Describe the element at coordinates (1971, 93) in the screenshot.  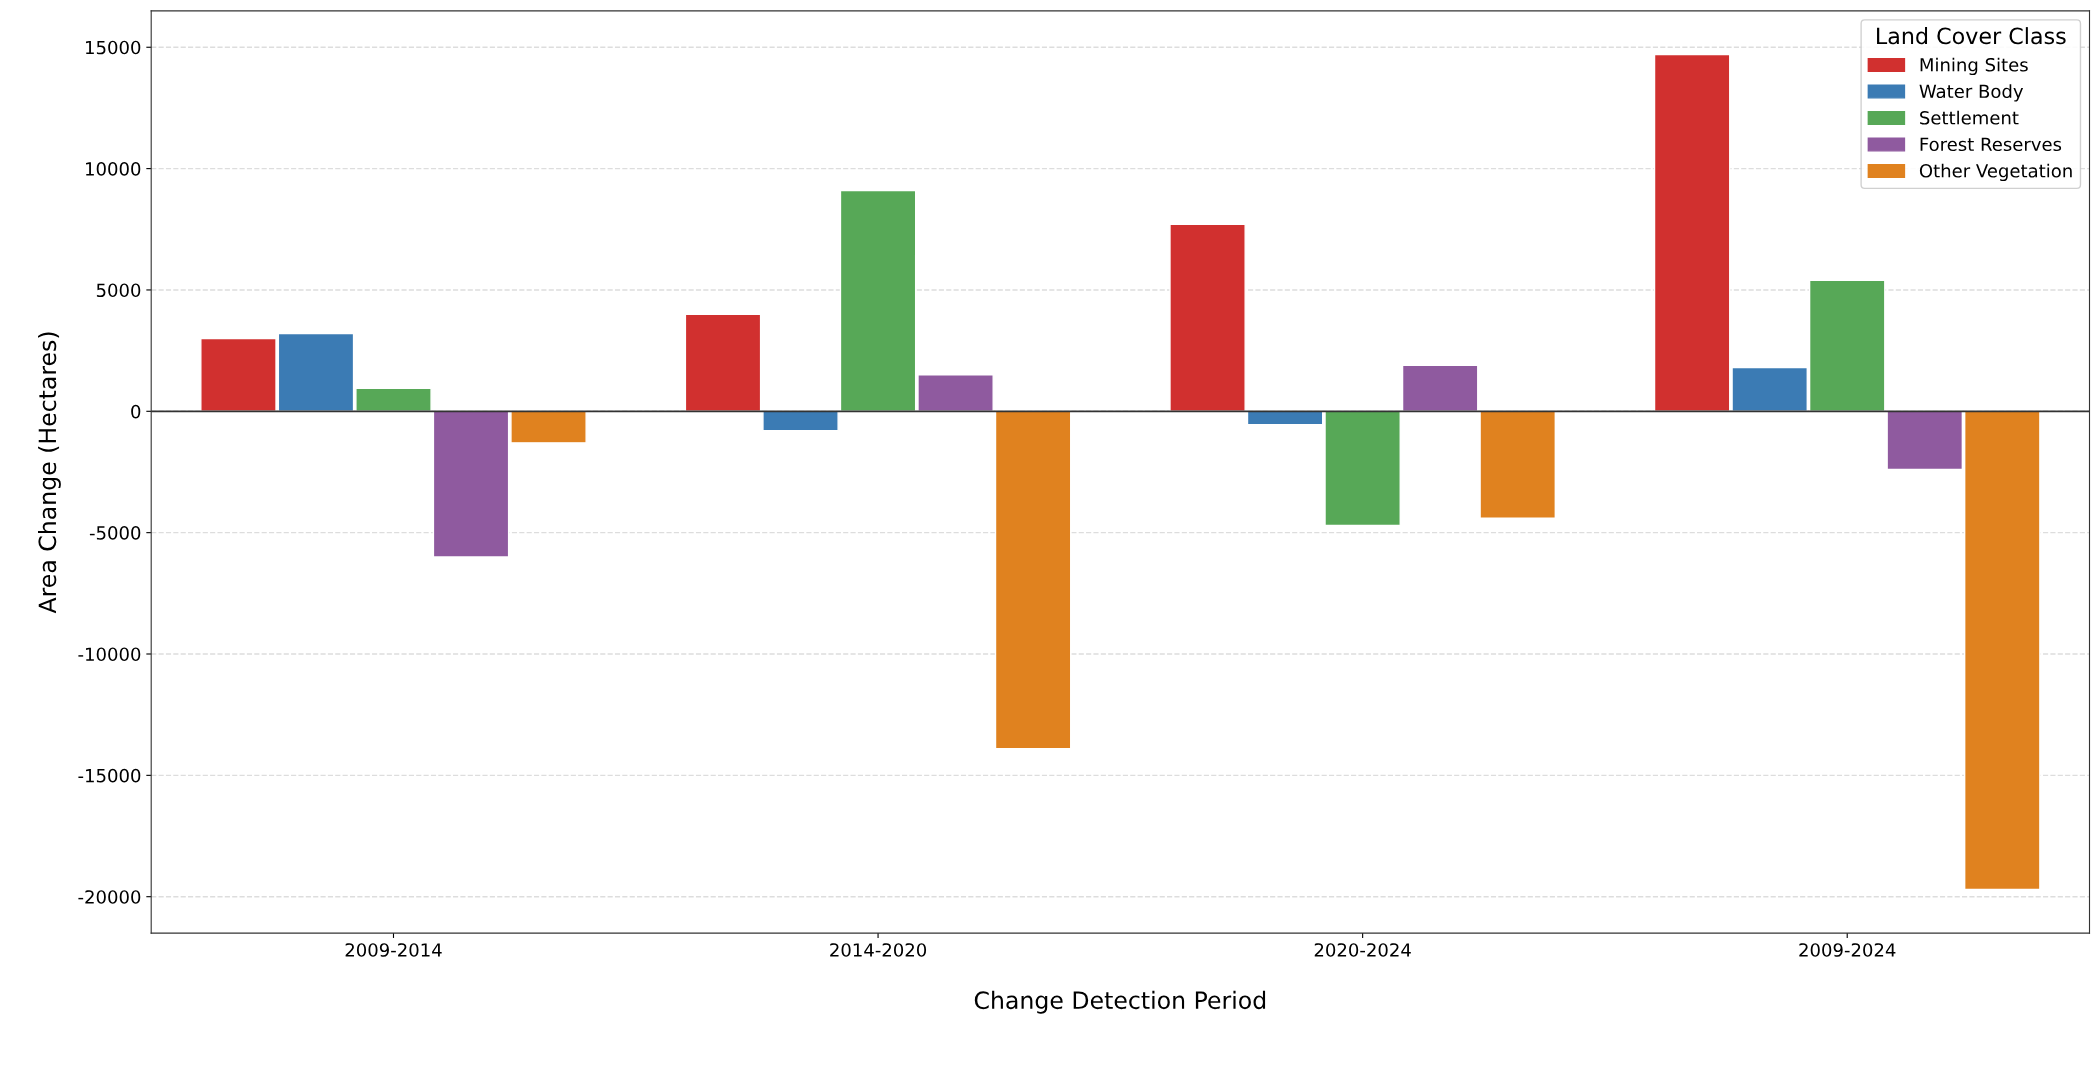
I see `legend-label: Water Body` at that location.